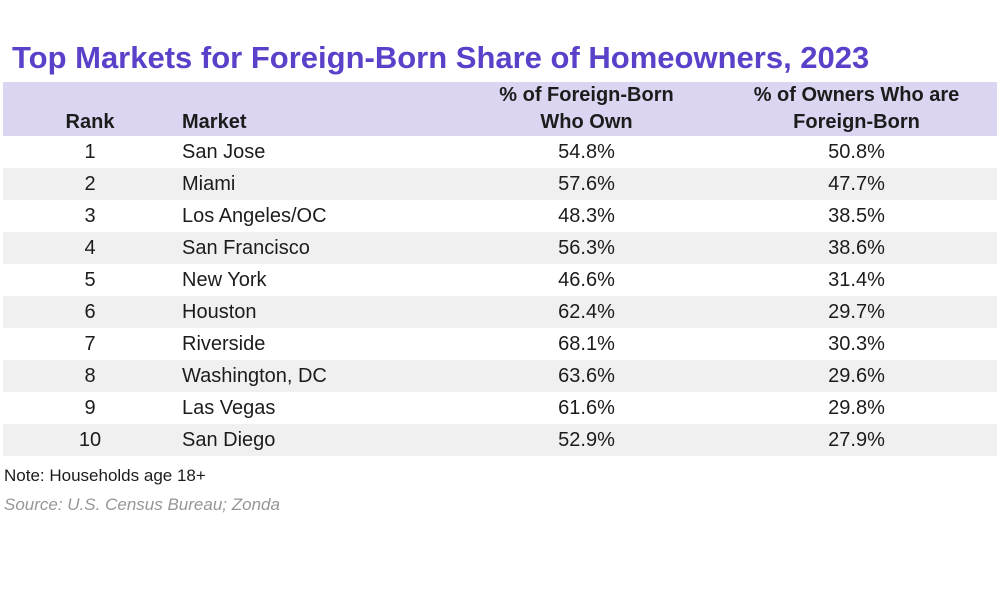 The width and height of the screenshot is (1000, 604). Describe the element at coordinates (586, 122) in the screenshot. I see `column-header-pct-own-line2: Who Own` at that location.